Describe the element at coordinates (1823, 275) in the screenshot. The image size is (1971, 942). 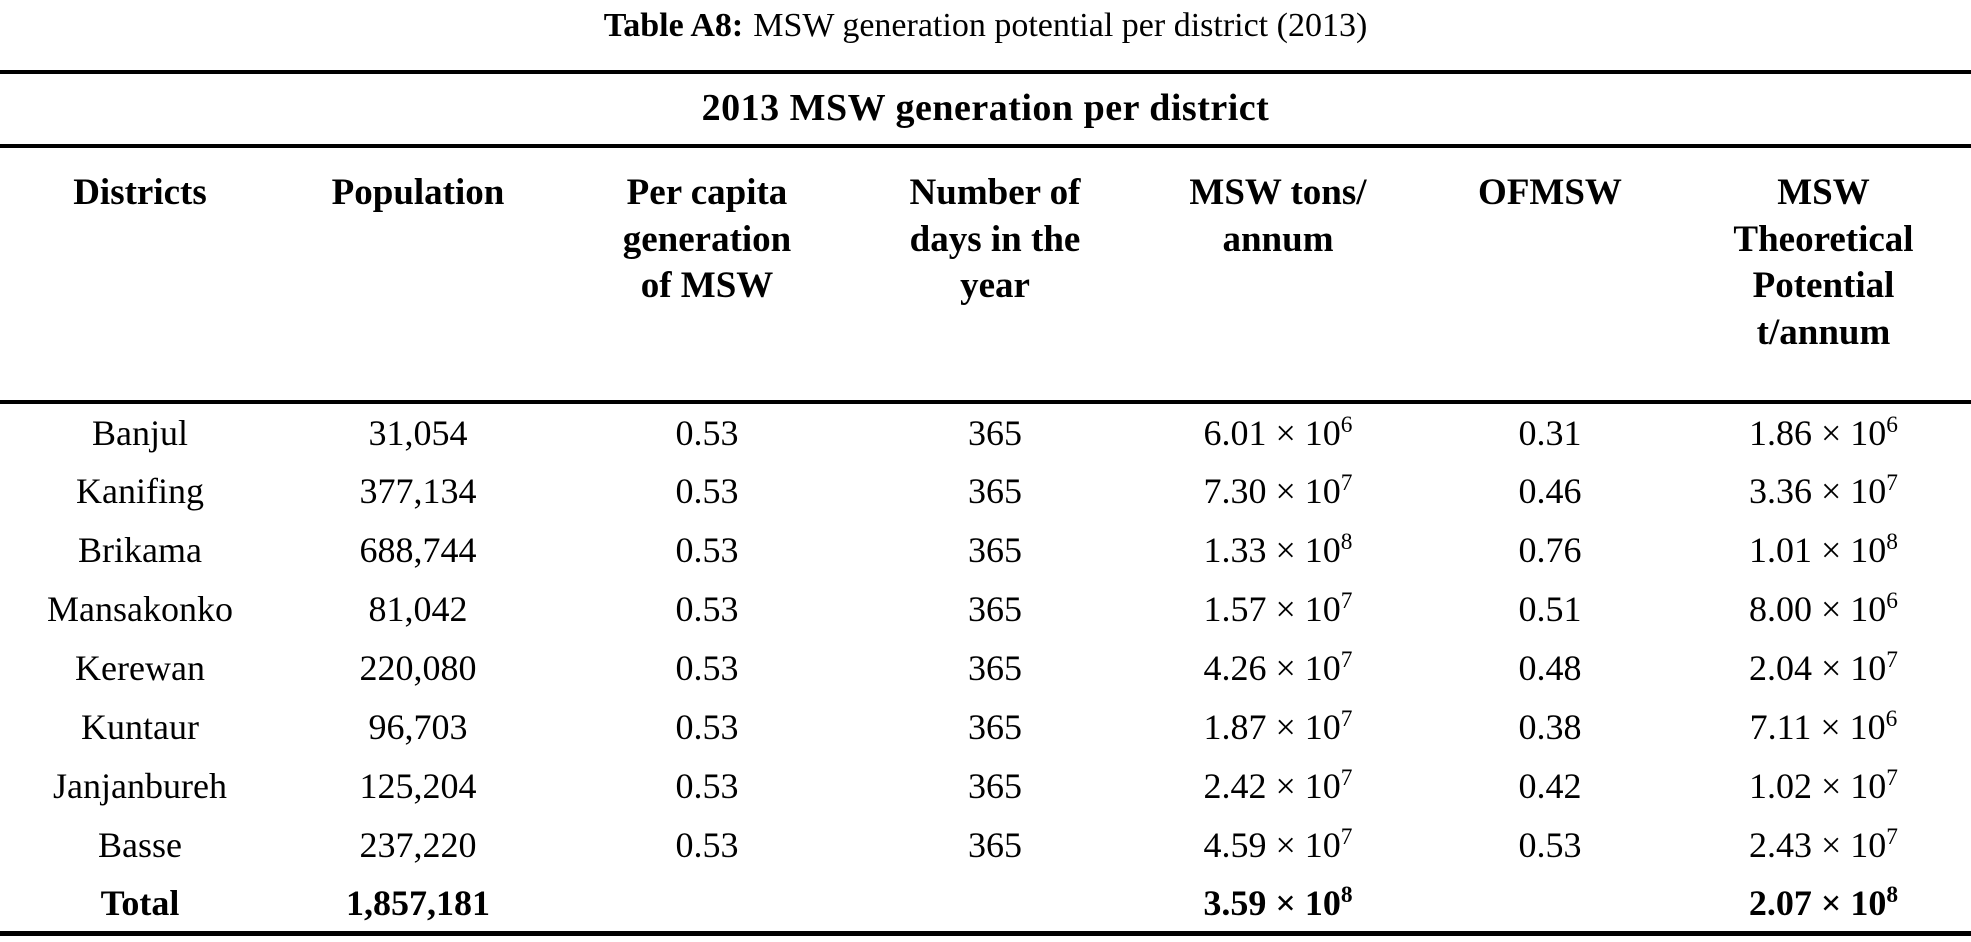
I see `column-header-msw-theoretical-potential: MSW Theoretical Potential t/annum` at that location.